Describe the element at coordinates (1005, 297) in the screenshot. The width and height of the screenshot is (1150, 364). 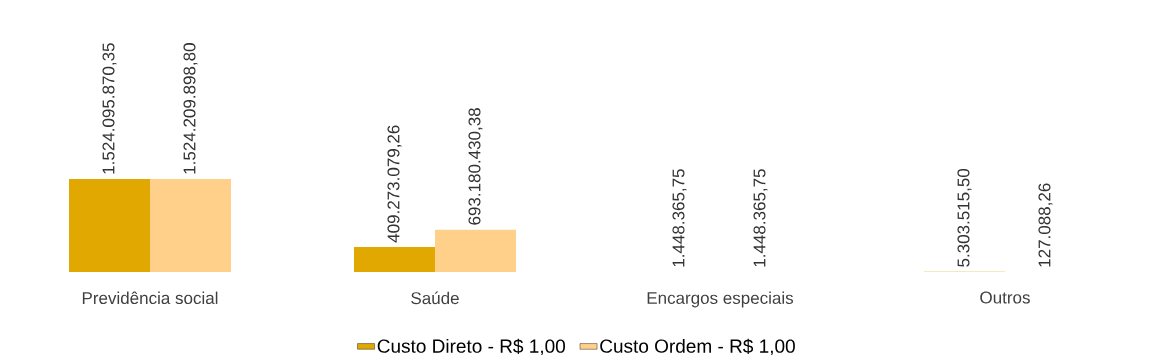
I see `x-tick-label: Outros` at that location.